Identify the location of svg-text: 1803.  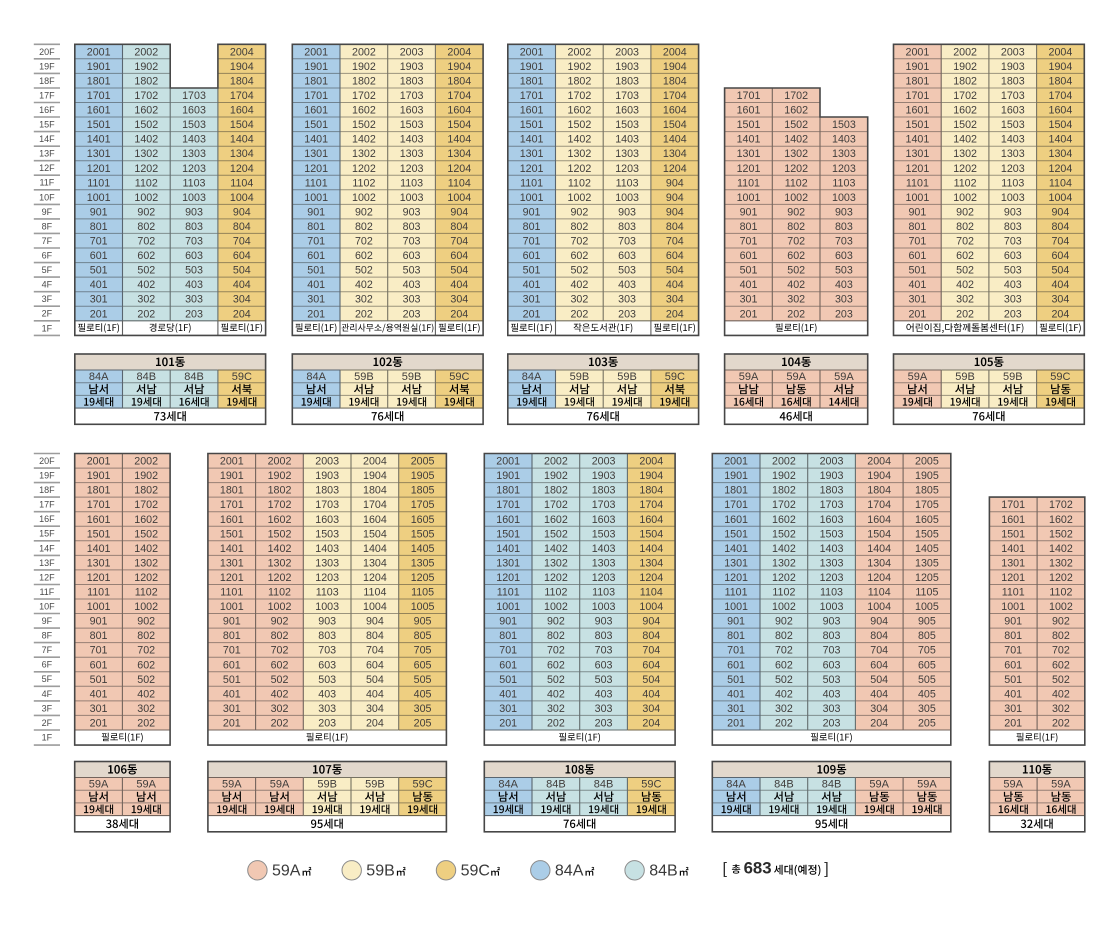
(412, 82).